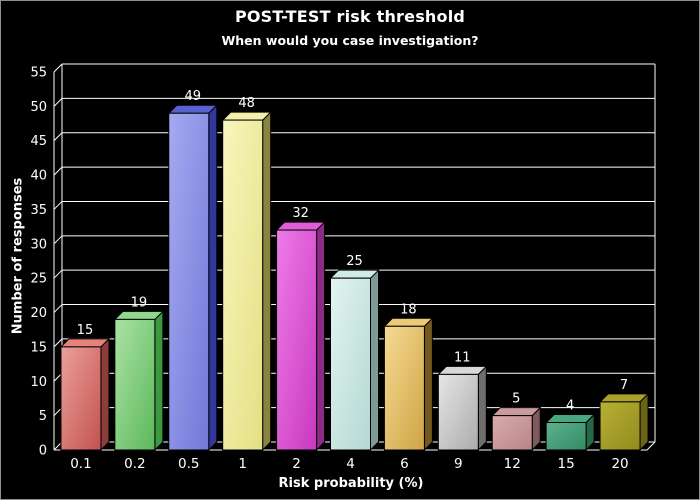  What do you see at coordinates (134, 464) in the screenshot?
I see `x-tick-label: 0.2` at bounding box center [134, 464].